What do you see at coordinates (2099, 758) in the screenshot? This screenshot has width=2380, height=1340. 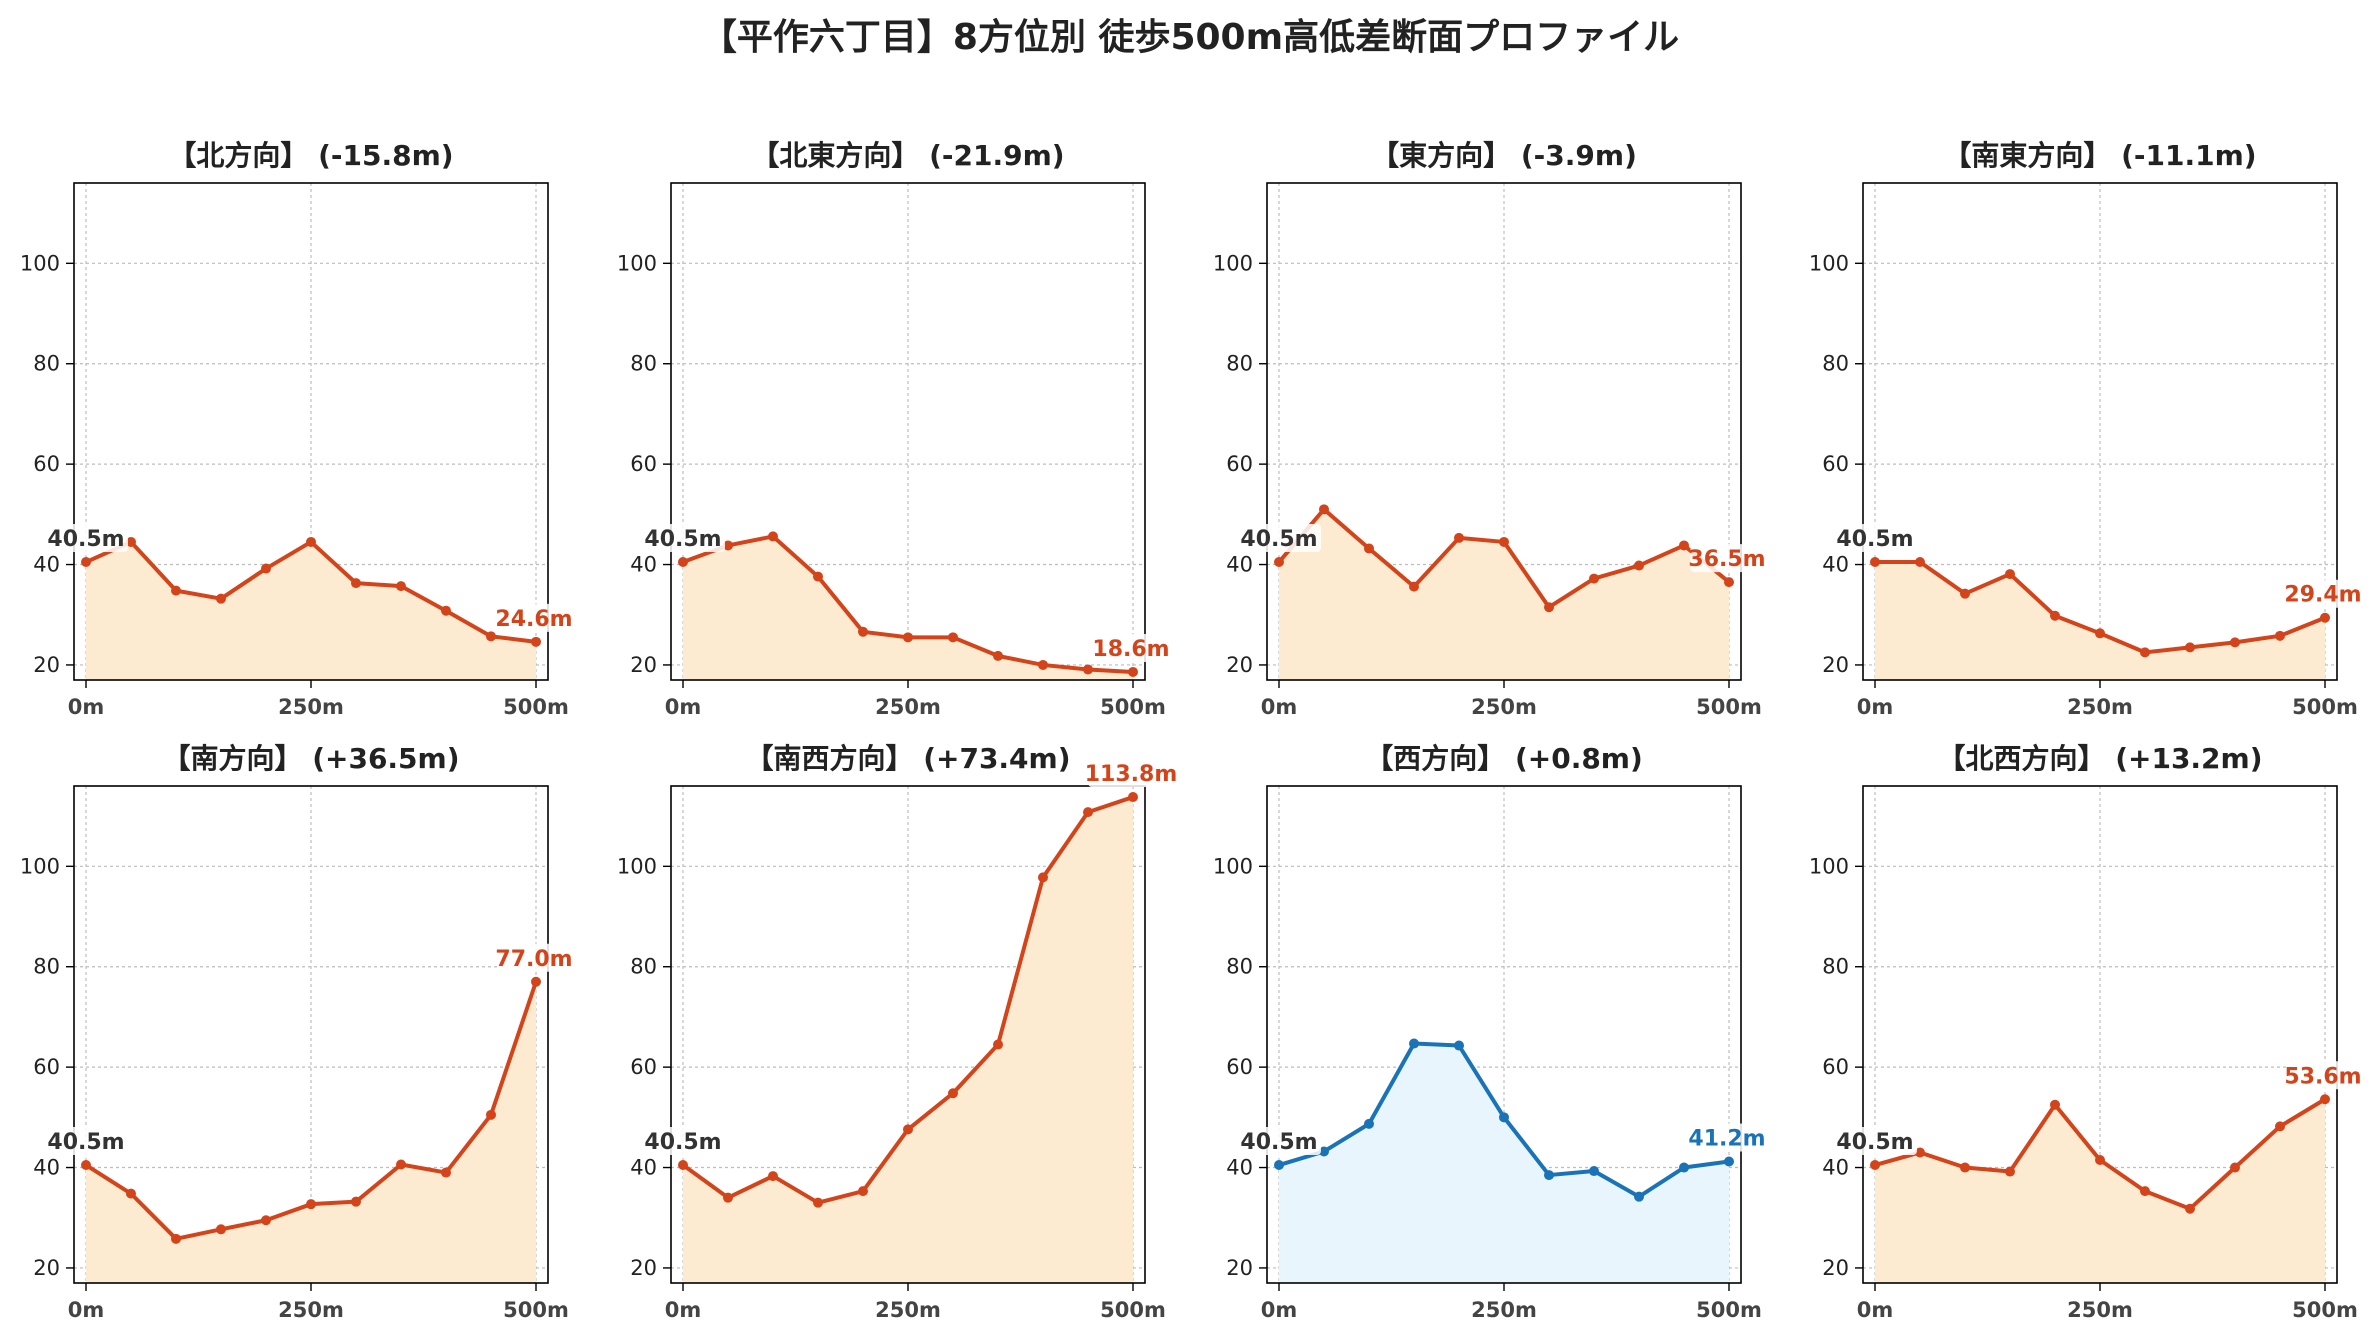 I see `panel-title: 【北西方向】 (+13.2m)` at bounding box center [2099, 758].